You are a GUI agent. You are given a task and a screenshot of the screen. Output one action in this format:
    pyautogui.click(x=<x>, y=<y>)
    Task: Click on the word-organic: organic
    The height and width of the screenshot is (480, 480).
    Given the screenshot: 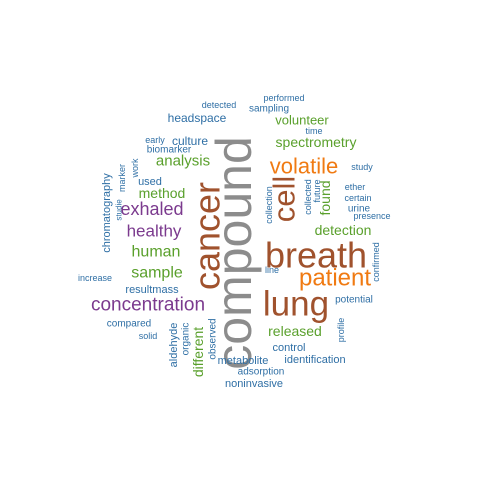 What is the action you would take?
    pyautogui.click(x=186, y=339)
    